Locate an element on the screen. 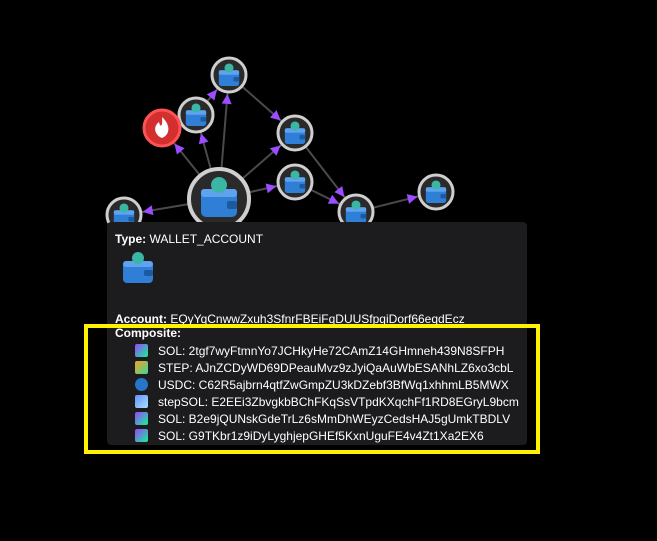 The height and width of the screenshot is (541, 657). composite-label: Composite: is located at coordinates (148, 333).